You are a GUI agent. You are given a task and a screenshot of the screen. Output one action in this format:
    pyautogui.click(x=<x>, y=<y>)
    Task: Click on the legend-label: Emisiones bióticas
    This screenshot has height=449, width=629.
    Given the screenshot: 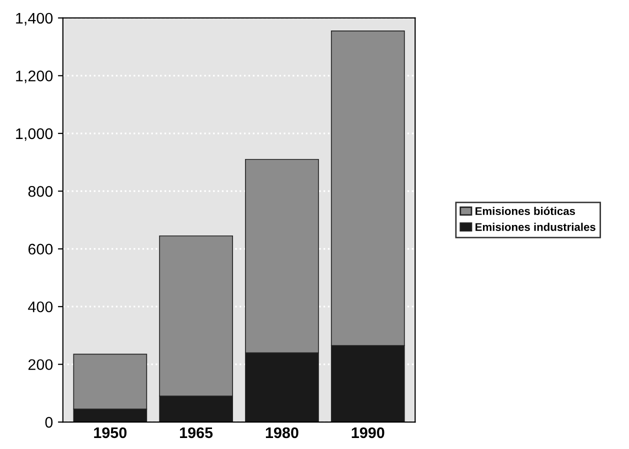 What is the action you would take?
    pyautogui.click(x=526, y=211)
    